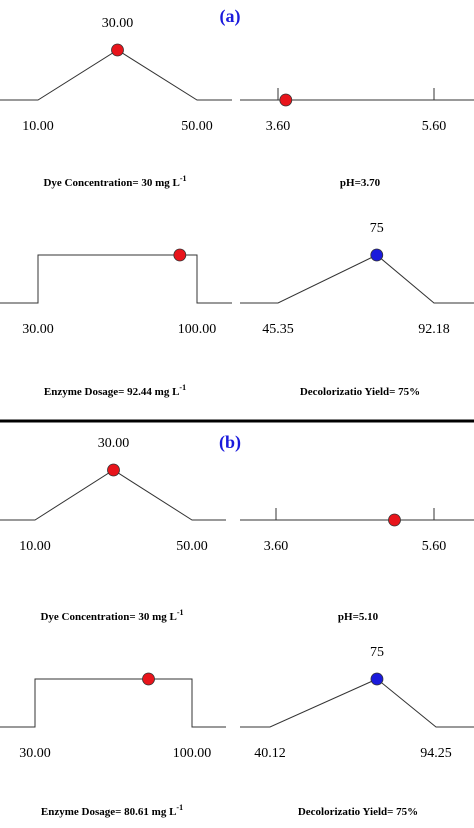 The image size is (474, 828). Describe the element at coordinates (230, 16) in the screenshot. I see `panel-title: (a)` at that location.